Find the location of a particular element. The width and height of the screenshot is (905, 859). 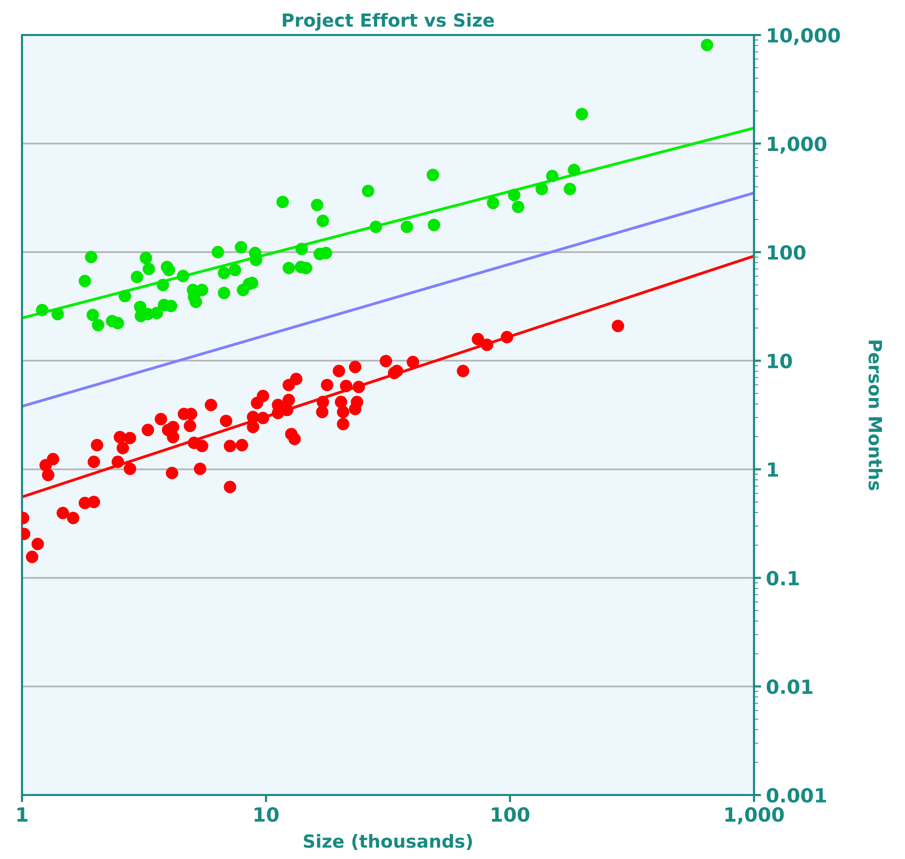

y-tick-label: 0.001 is located at coordinates (796, 795).